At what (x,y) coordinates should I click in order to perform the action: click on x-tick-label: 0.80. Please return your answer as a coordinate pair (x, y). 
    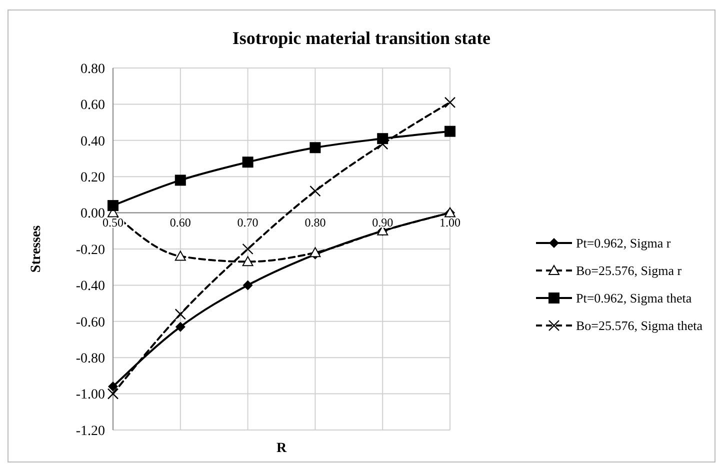
    Looking at the image, I should click on (315, 222).